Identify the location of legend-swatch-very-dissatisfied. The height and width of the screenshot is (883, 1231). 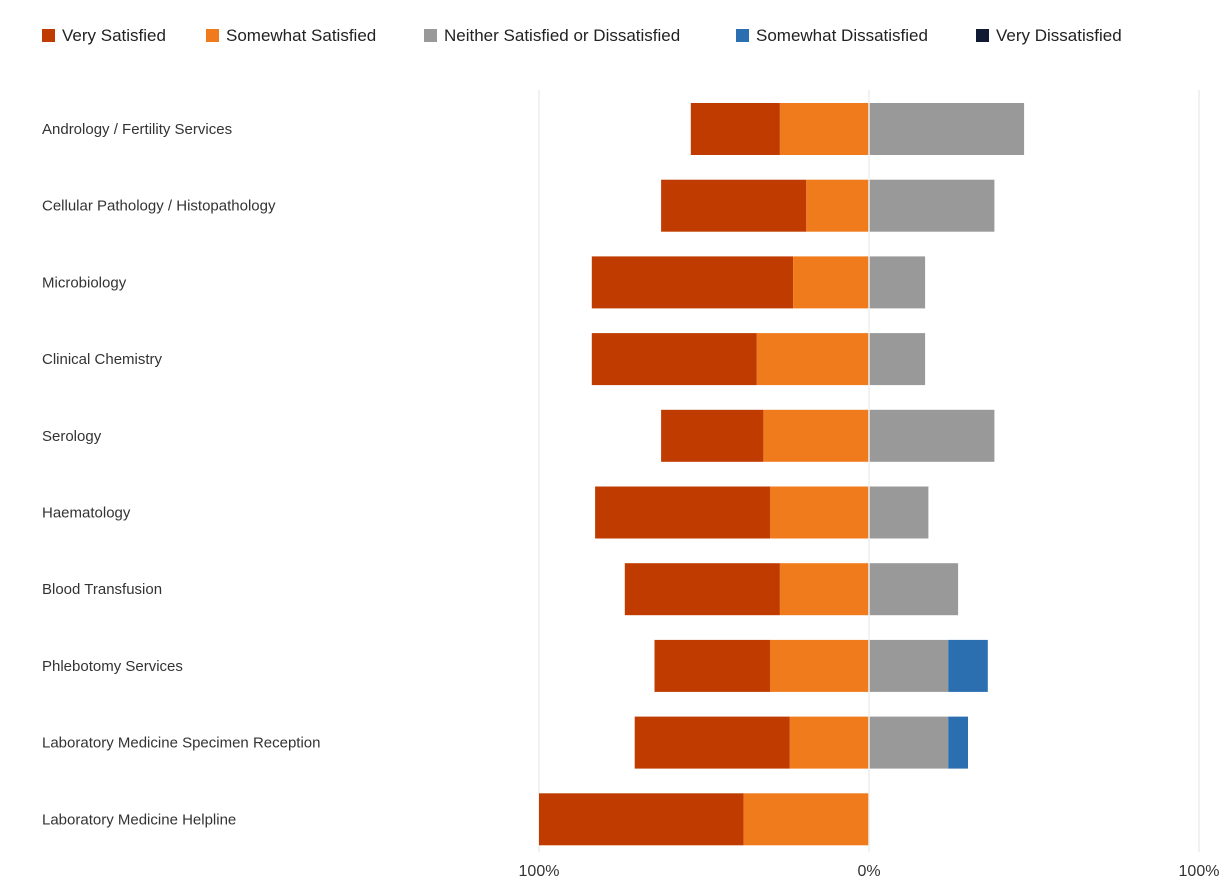
(982, 35).